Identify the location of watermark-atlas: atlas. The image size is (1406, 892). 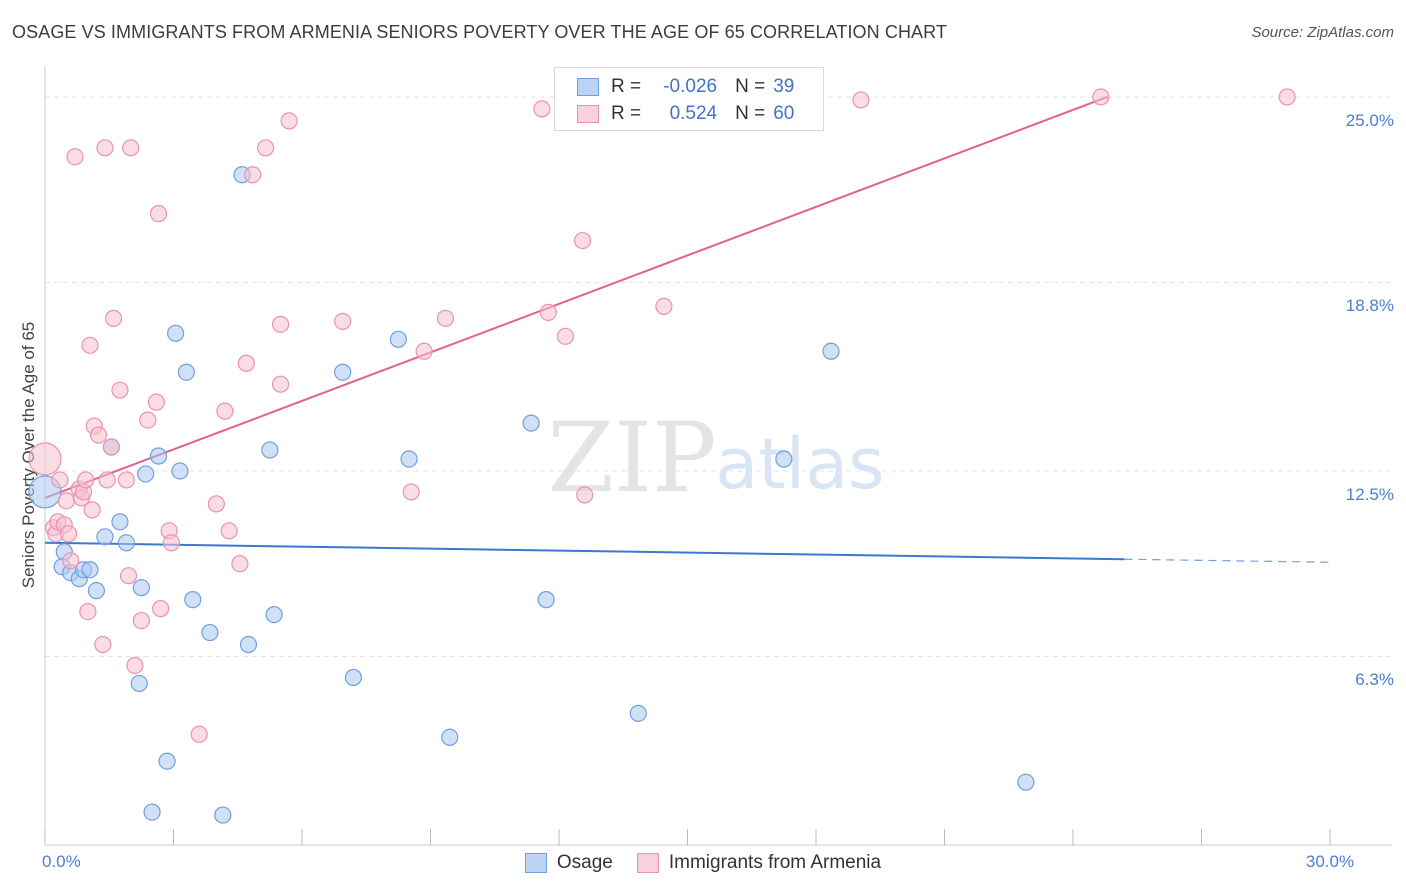
(799, 464).